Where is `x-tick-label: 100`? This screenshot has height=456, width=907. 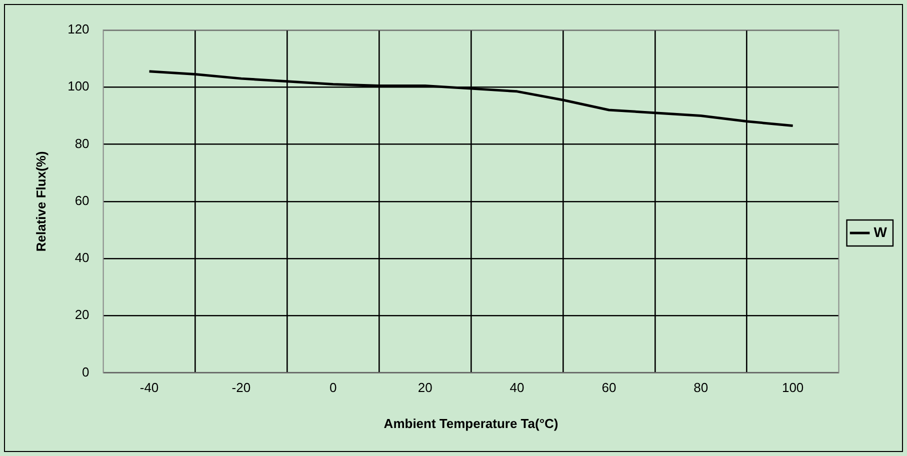
x-tick-label: 100 is located at coordinates (793, 388).